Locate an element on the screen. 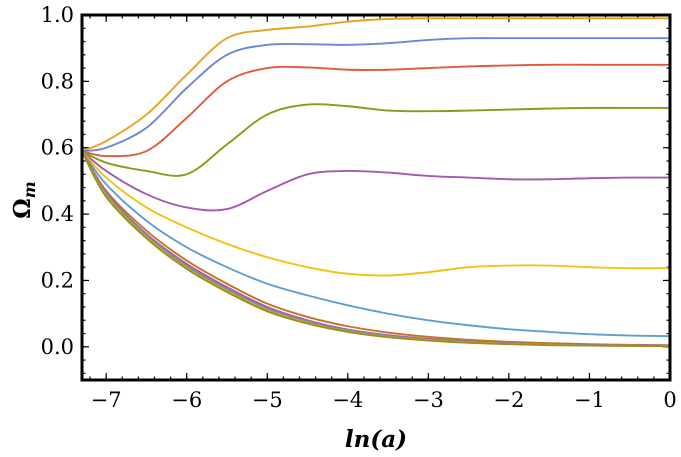  x-tick-label: −2 is located at coordinates (508, 400).